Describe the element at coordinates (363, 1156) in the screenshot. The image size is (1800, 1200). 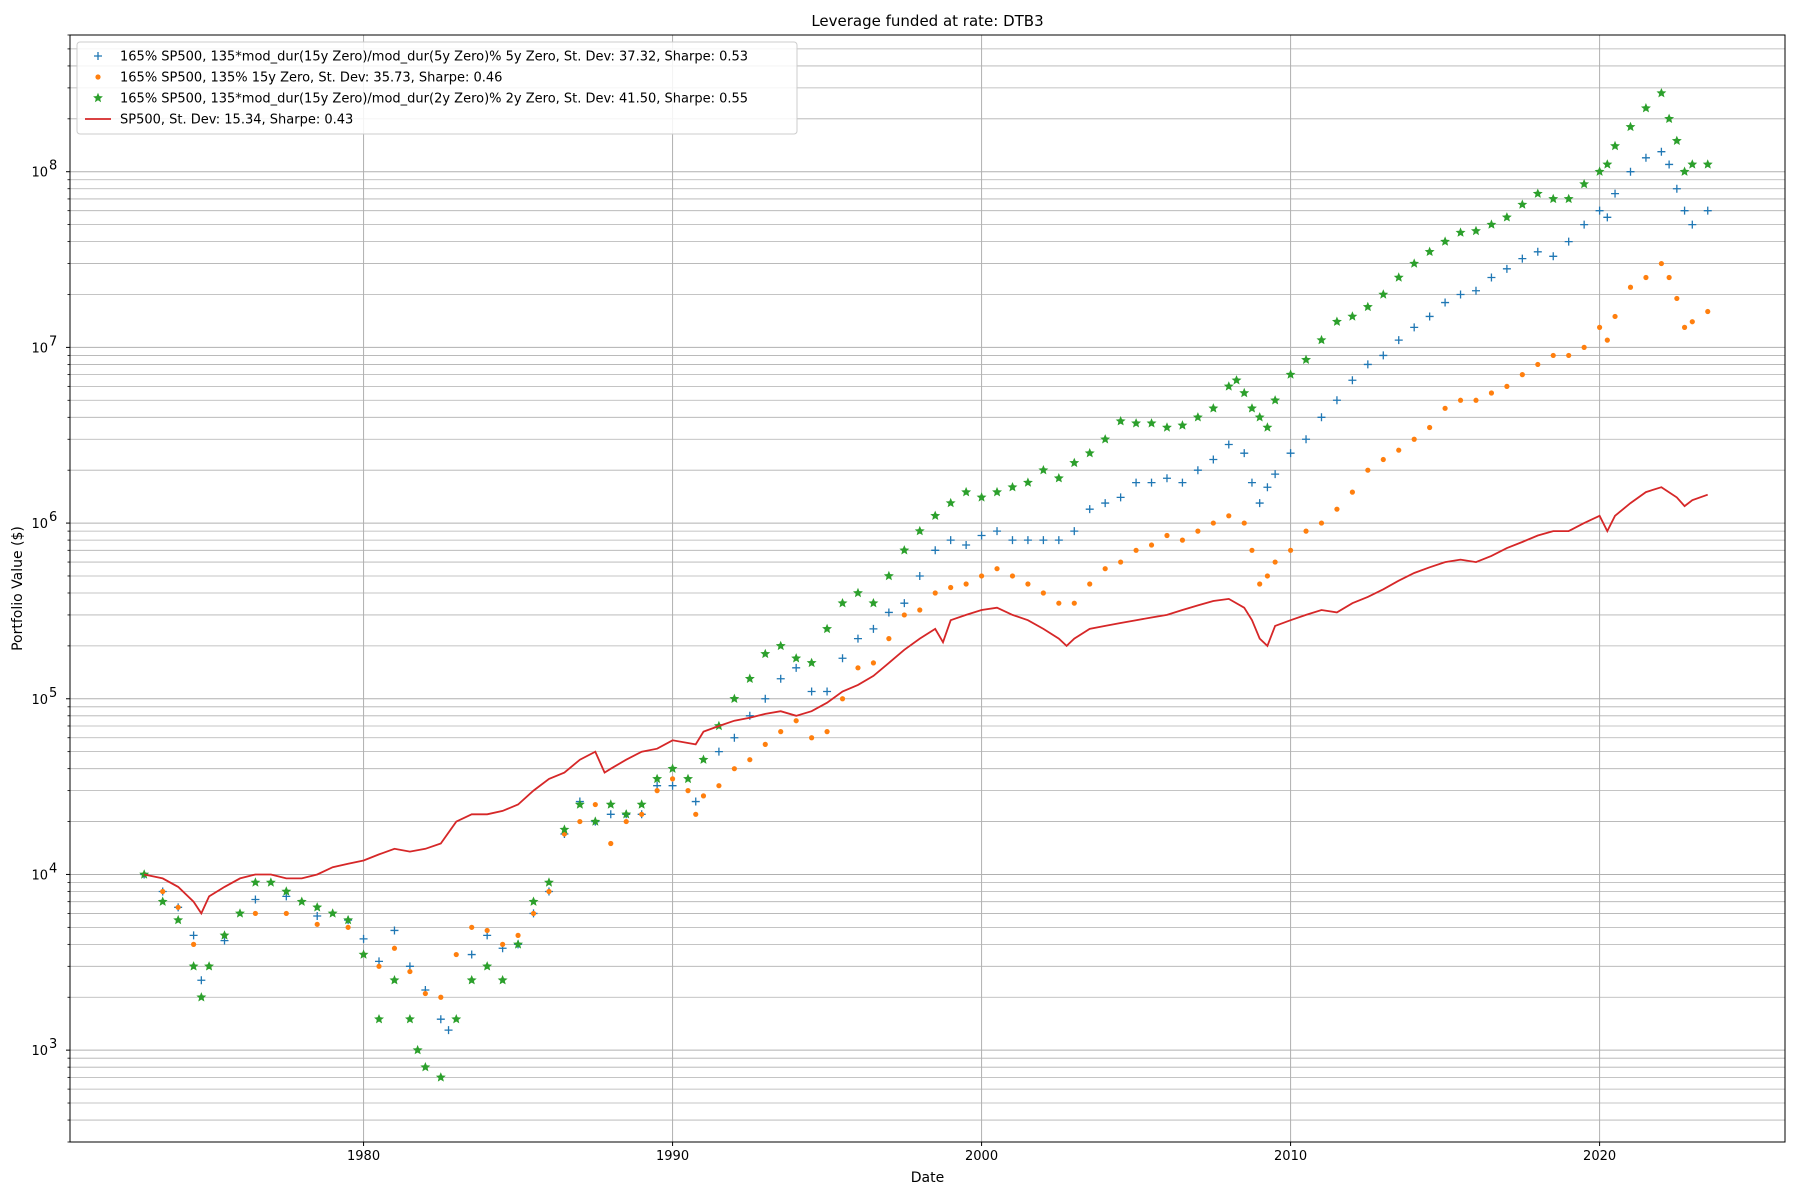
I see `x-tick-label: 1980` at that location.